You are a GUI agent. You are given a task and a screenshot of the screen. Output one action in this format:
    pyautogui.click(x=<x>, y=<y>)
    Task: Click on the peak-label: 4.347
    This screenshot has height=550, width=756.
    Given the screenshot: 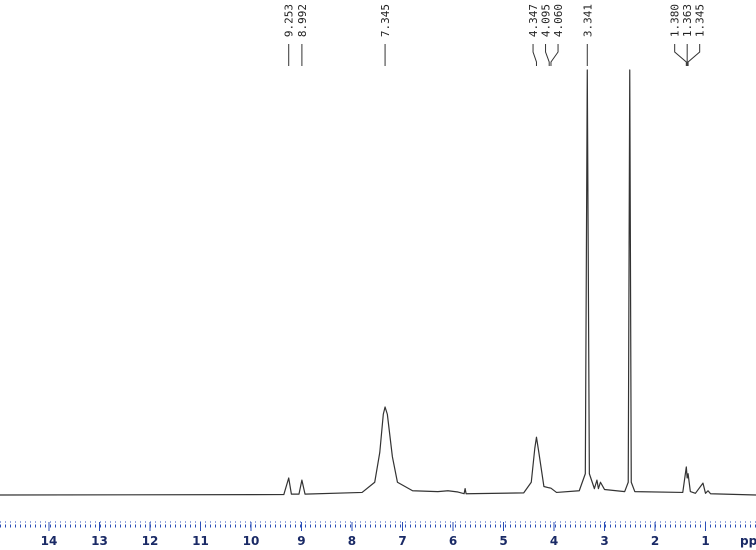 What is the action you would take?
    pyautogui.click(x=533, y=20)
    